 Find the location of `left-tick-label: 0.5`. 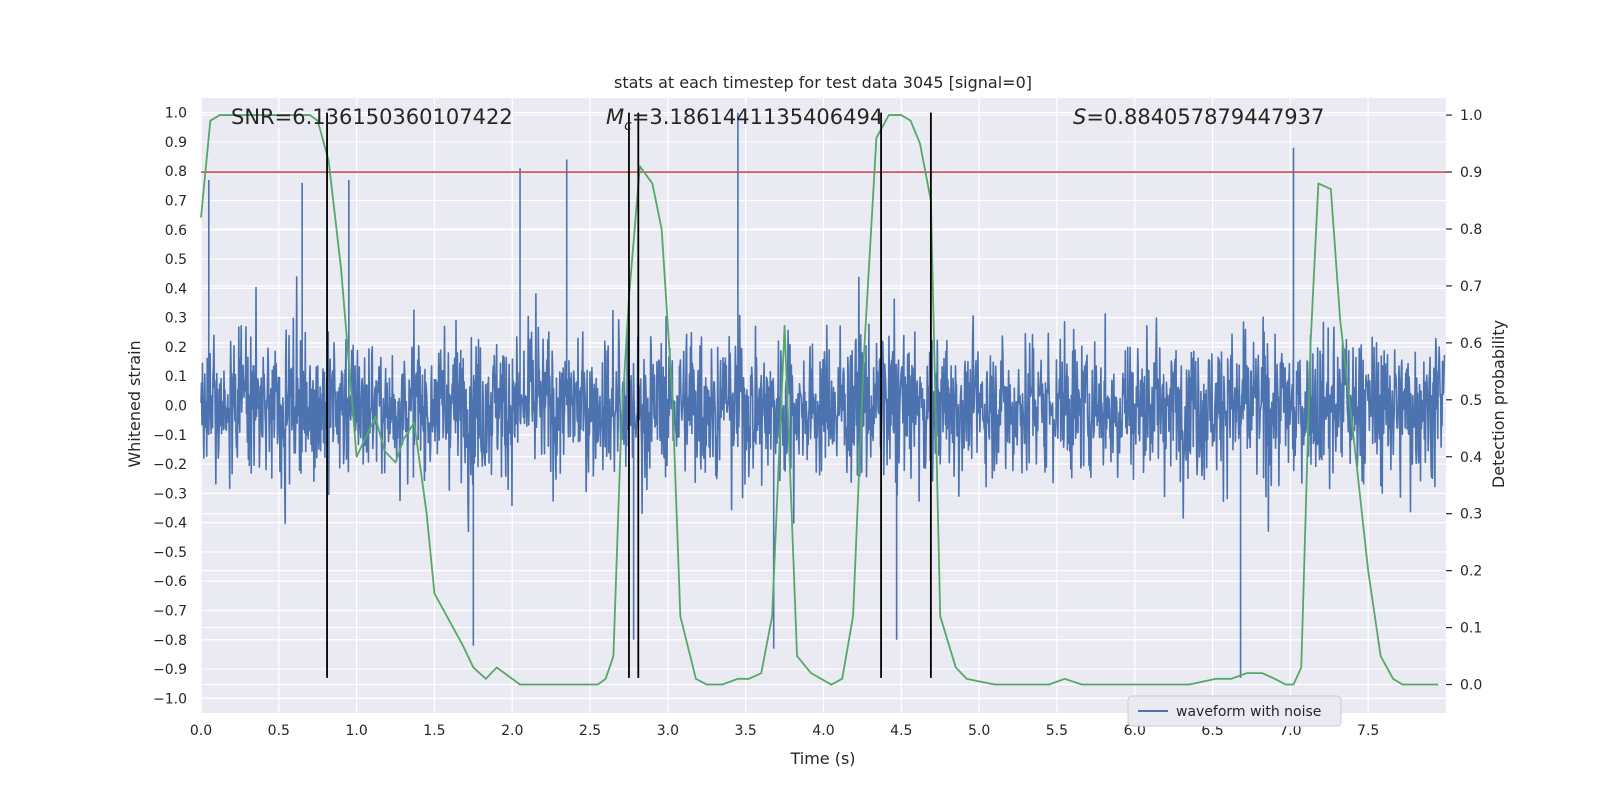

left-tick-label: 0.5 is located at coordinates (176, 260).